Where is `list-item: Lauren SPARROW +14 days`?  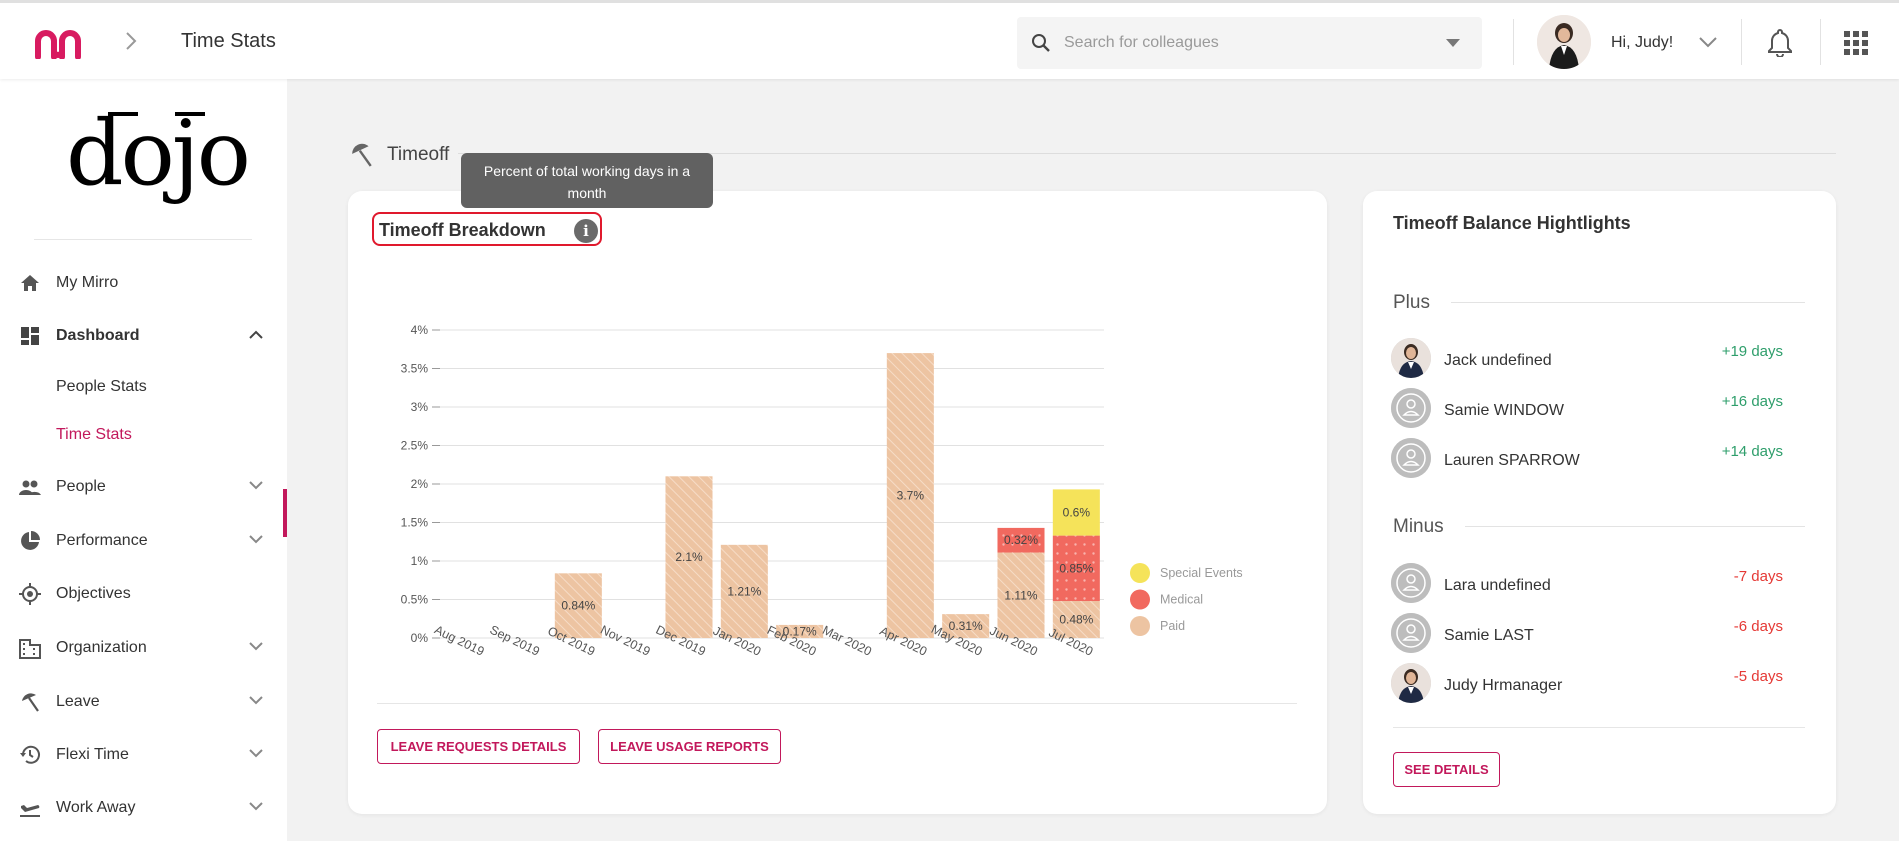 list-item: Lauren SPARROW +14 days is located at coordinates (1587, 458).